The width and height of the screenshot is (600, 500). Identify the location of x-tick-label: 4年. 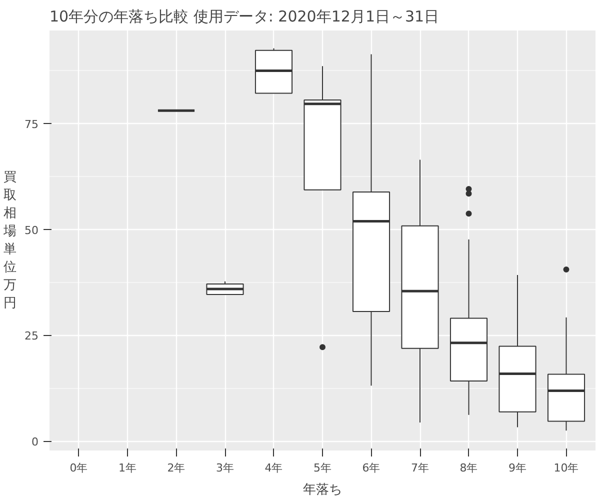
(273, 468).